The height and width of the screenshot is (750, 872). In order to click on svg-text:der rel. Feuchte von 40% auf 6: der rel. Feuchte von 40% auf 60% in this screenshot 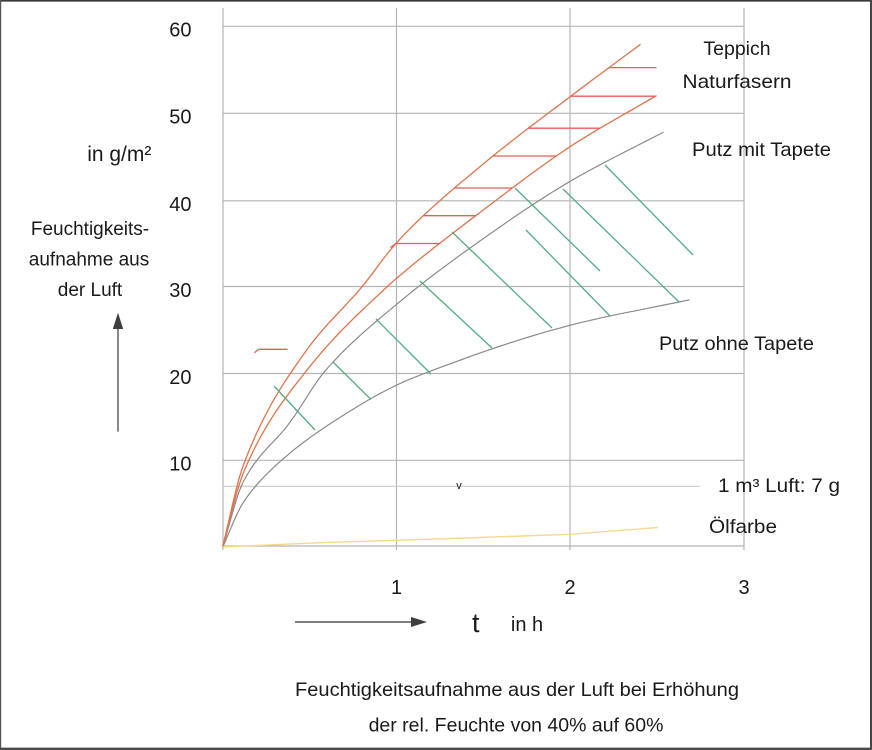, I will do `click(516, 726)`.